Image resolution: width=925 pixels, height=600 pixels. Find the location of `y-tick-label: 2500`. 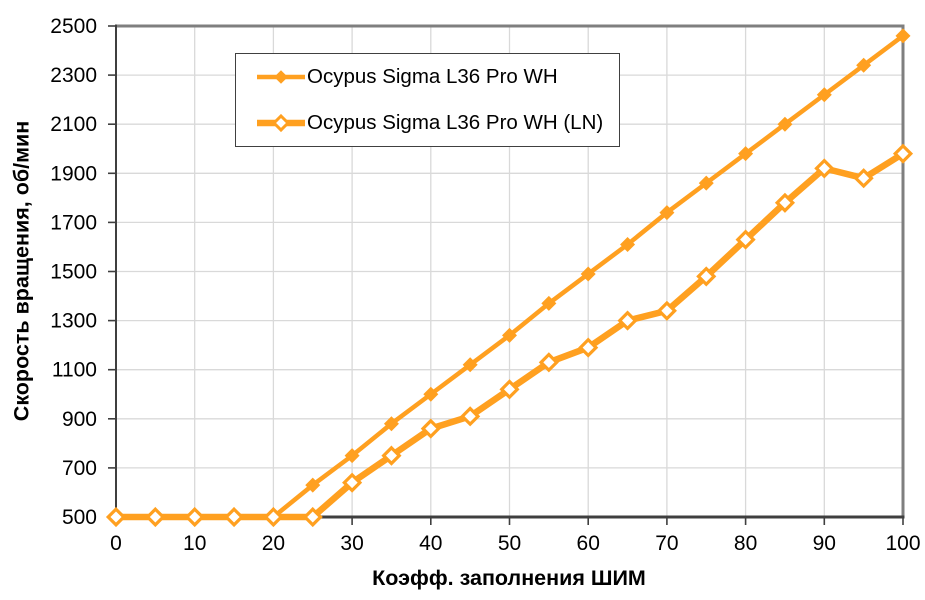

y-tick-label: 2500 is located at coordinates (73, 26).